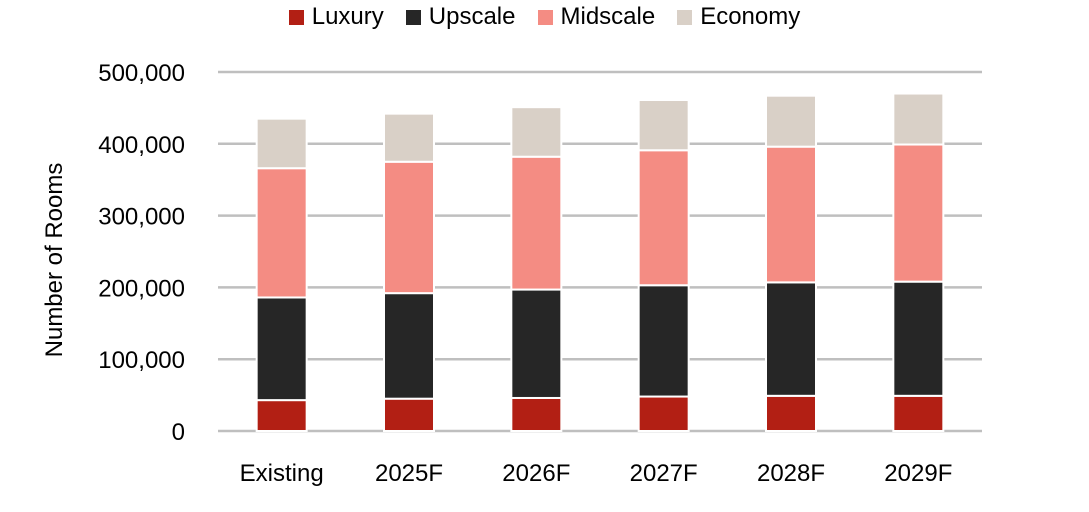 This screenshot has width=1089, height=512. I want to click on legend-label: Luxury, so click(347, 16).